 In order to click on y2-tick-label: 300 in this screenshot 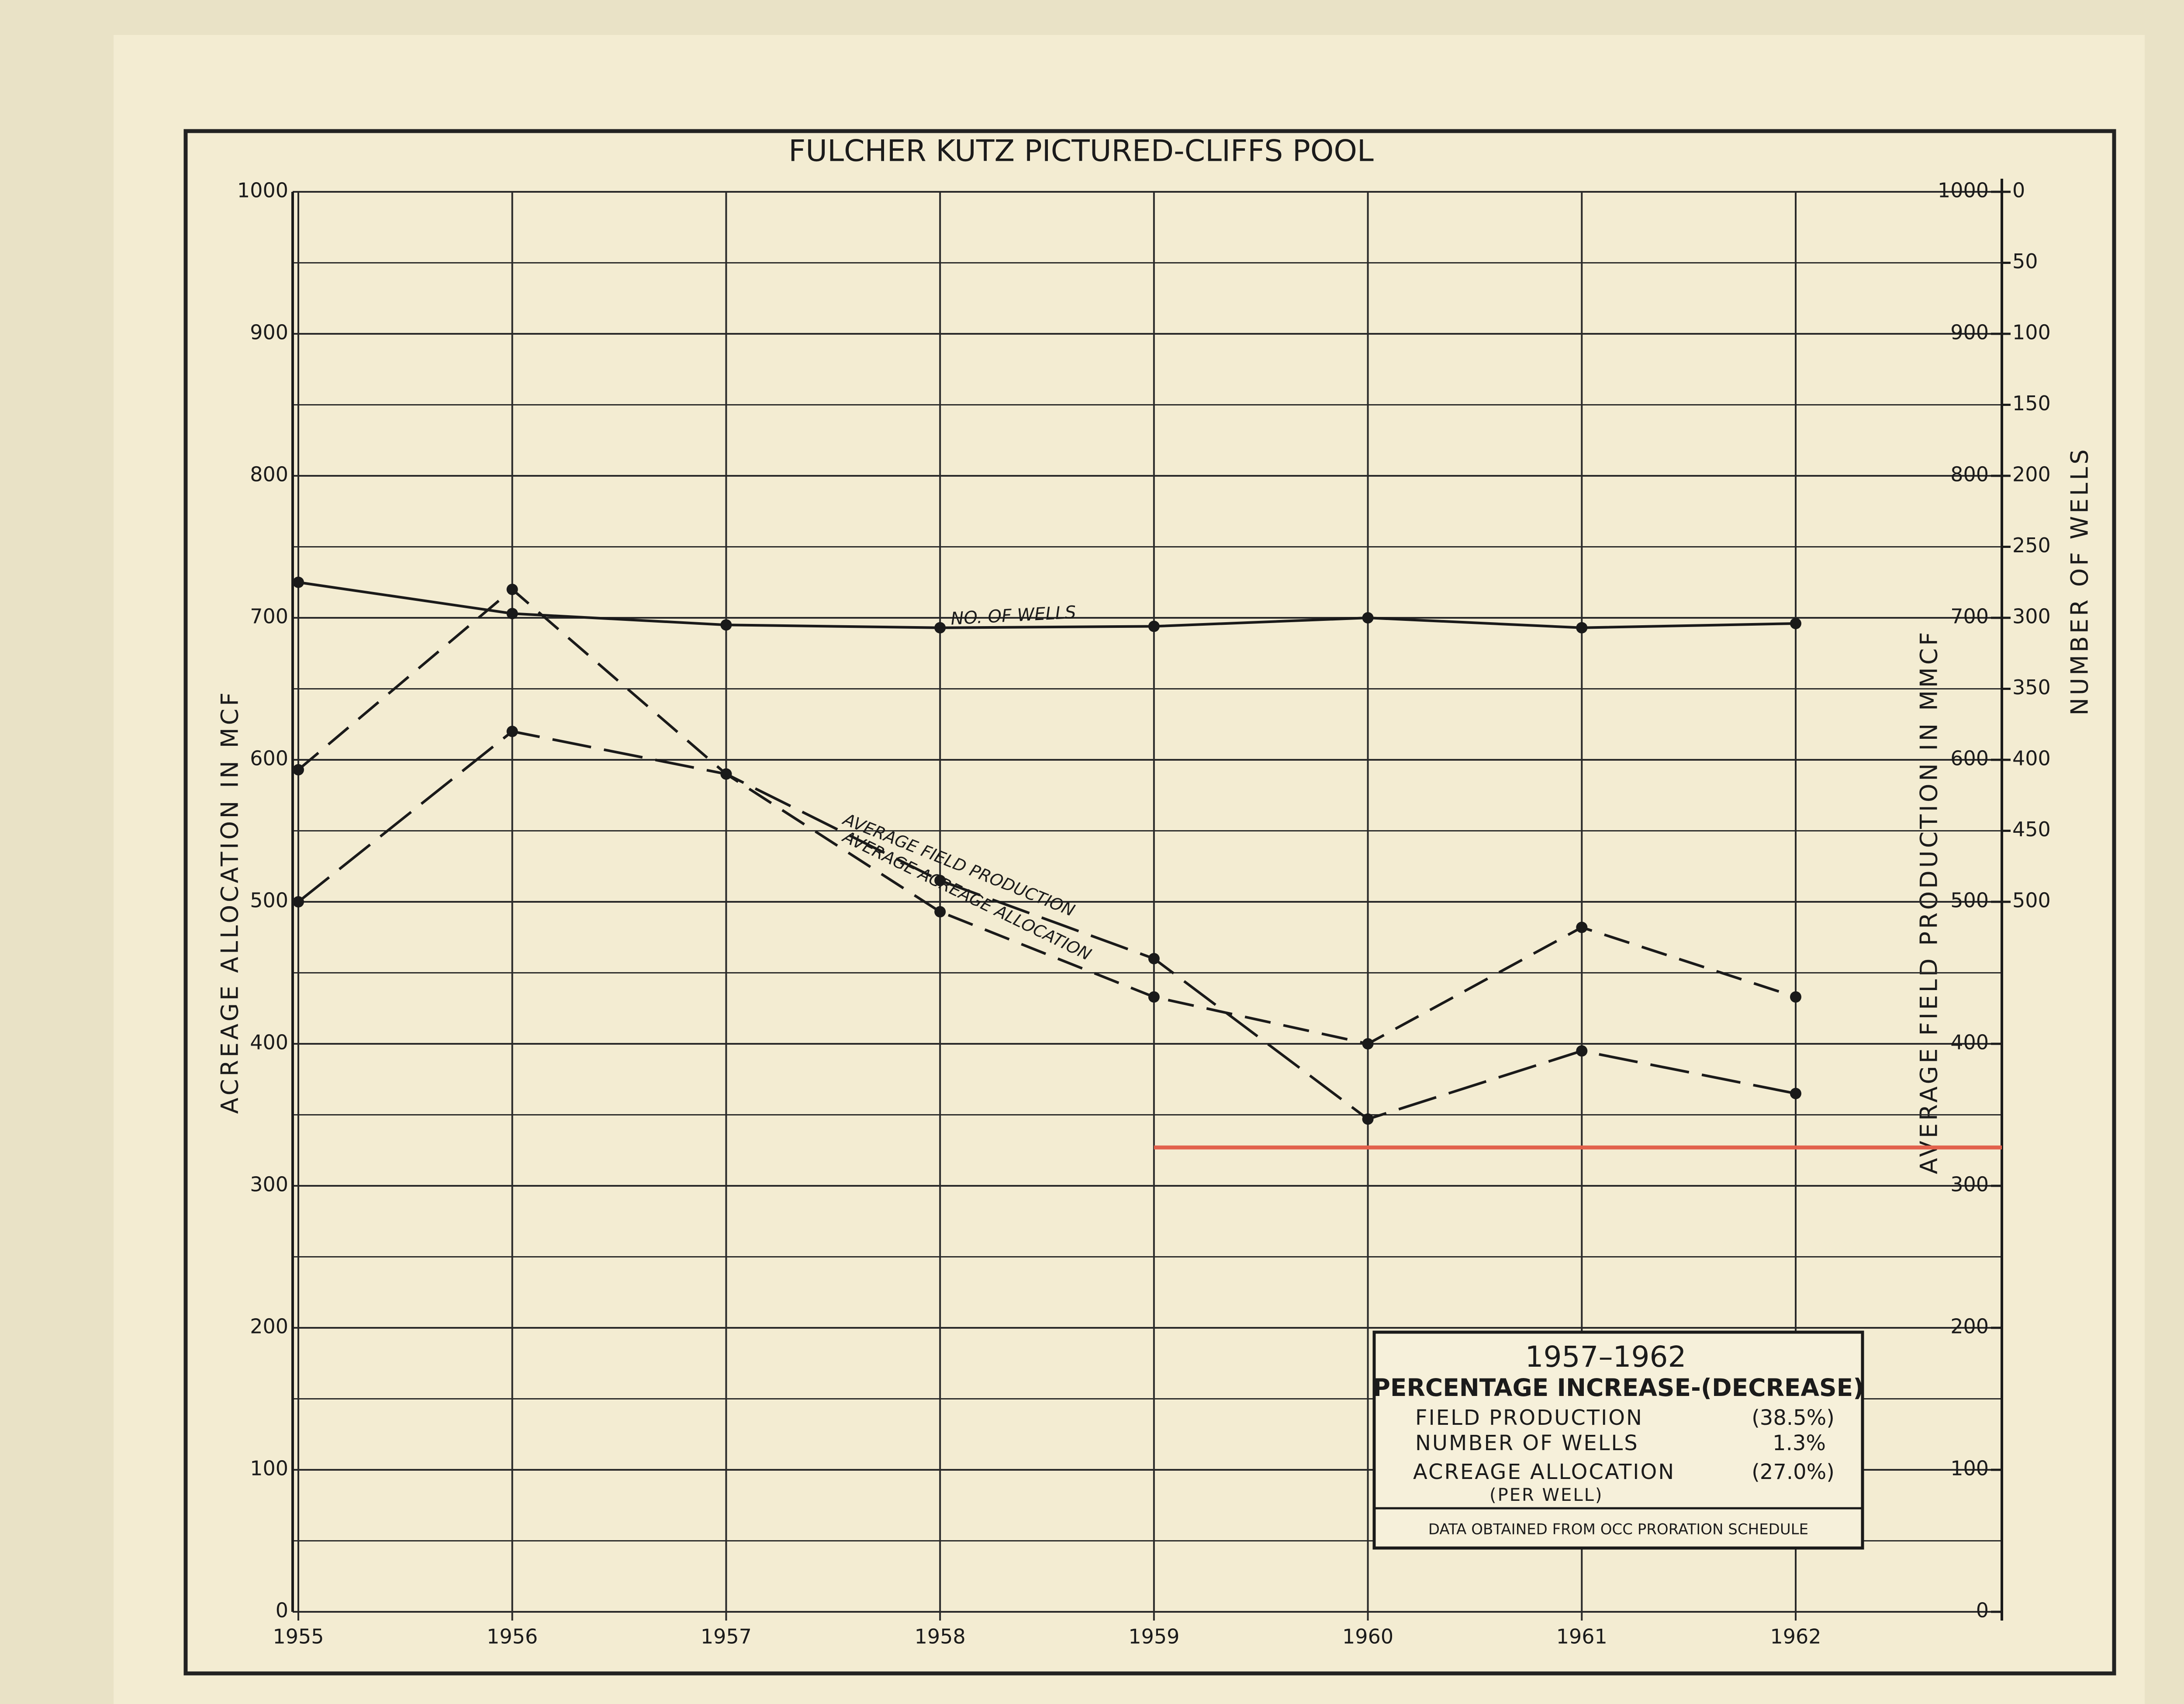, I will do `click(1970, 1184)`.